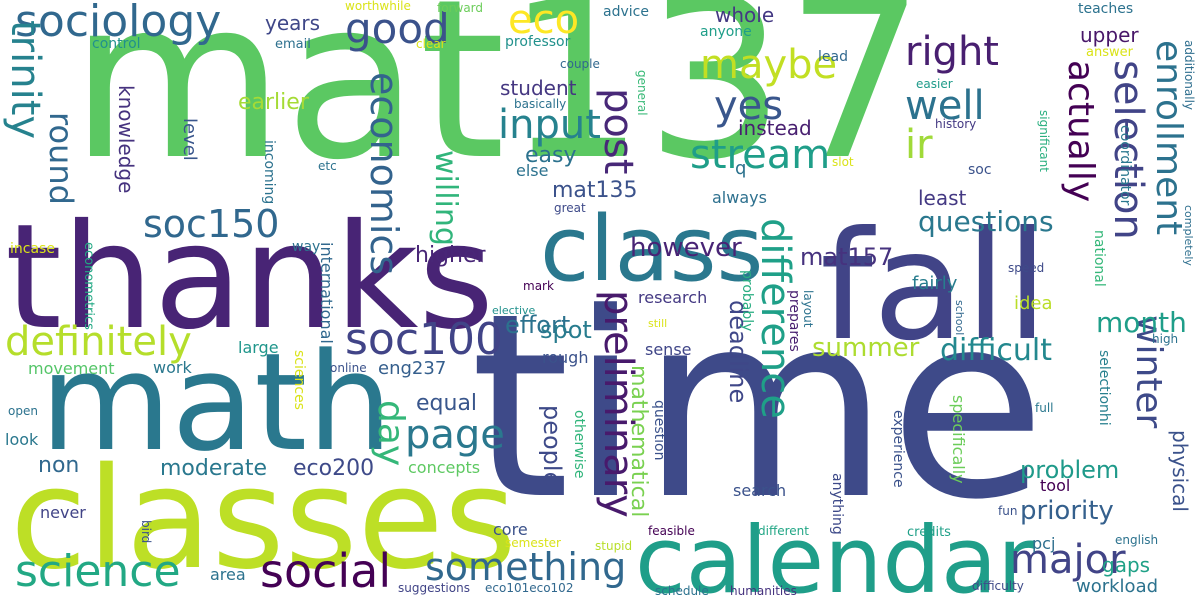 Image resolution: width=1200 pixels, height=600 pixels. I want to click on word-whole: whole, so click(745, 15).